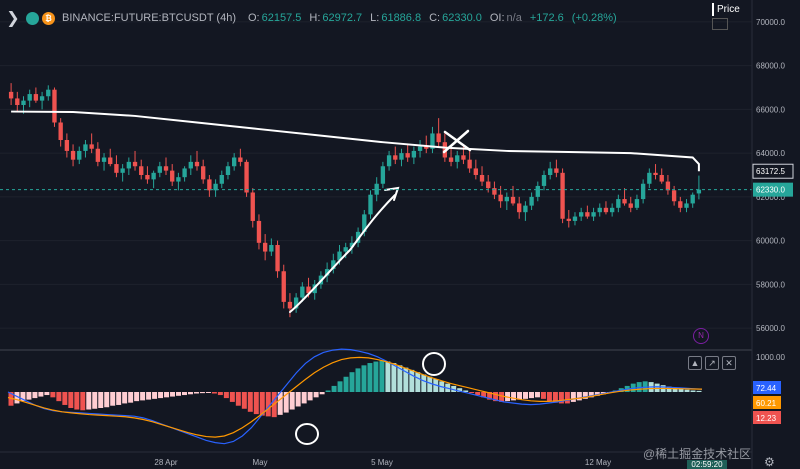 The image size is (800, 469). Describe the element at coordinates (770, 22) in the screenshot. I see `price-tick-label: 70000.0` at that location.